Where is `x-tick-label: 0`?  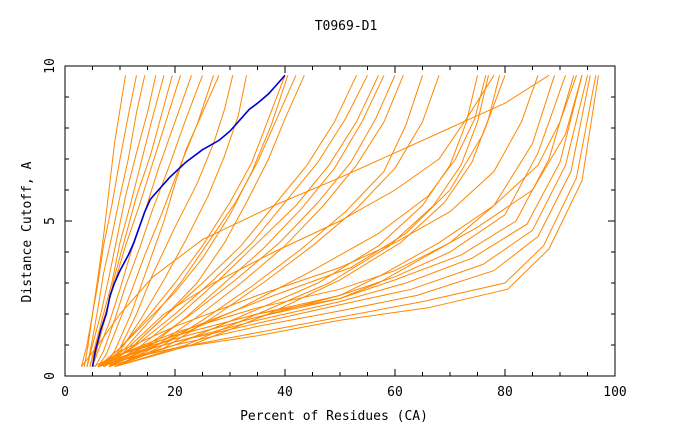 x-tick-label: 0 is located at coordinates (65, 392).